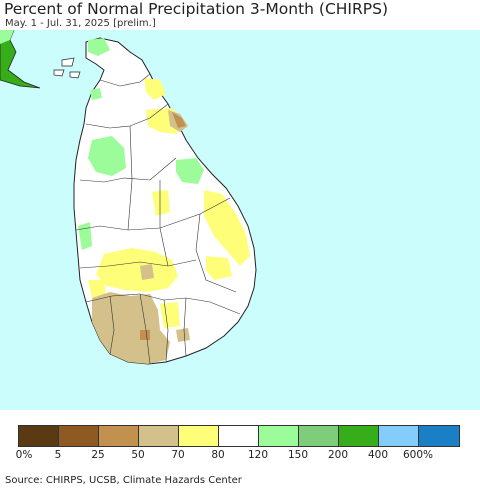  Describe the element at coordinates (418, 455) in the screenshot. I see `legend-tick-label: 600%` at that location.